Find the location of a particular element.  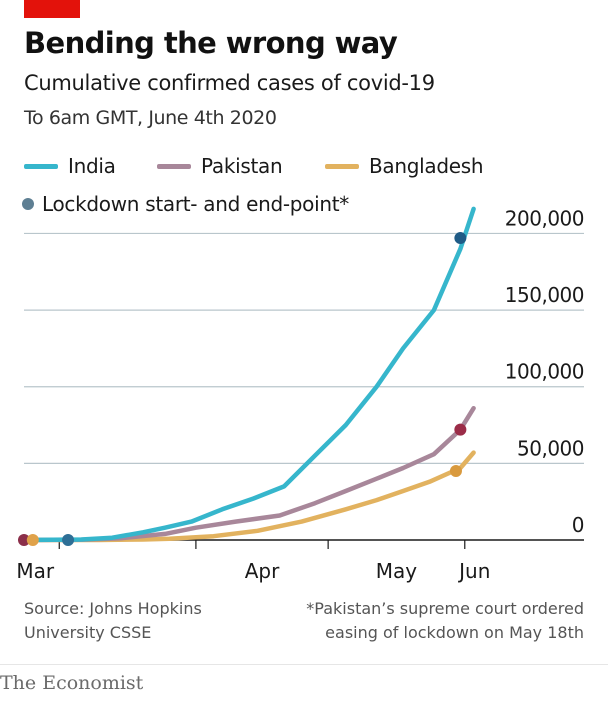

x-tick-label: Jun is located at coordinates (473, 571).